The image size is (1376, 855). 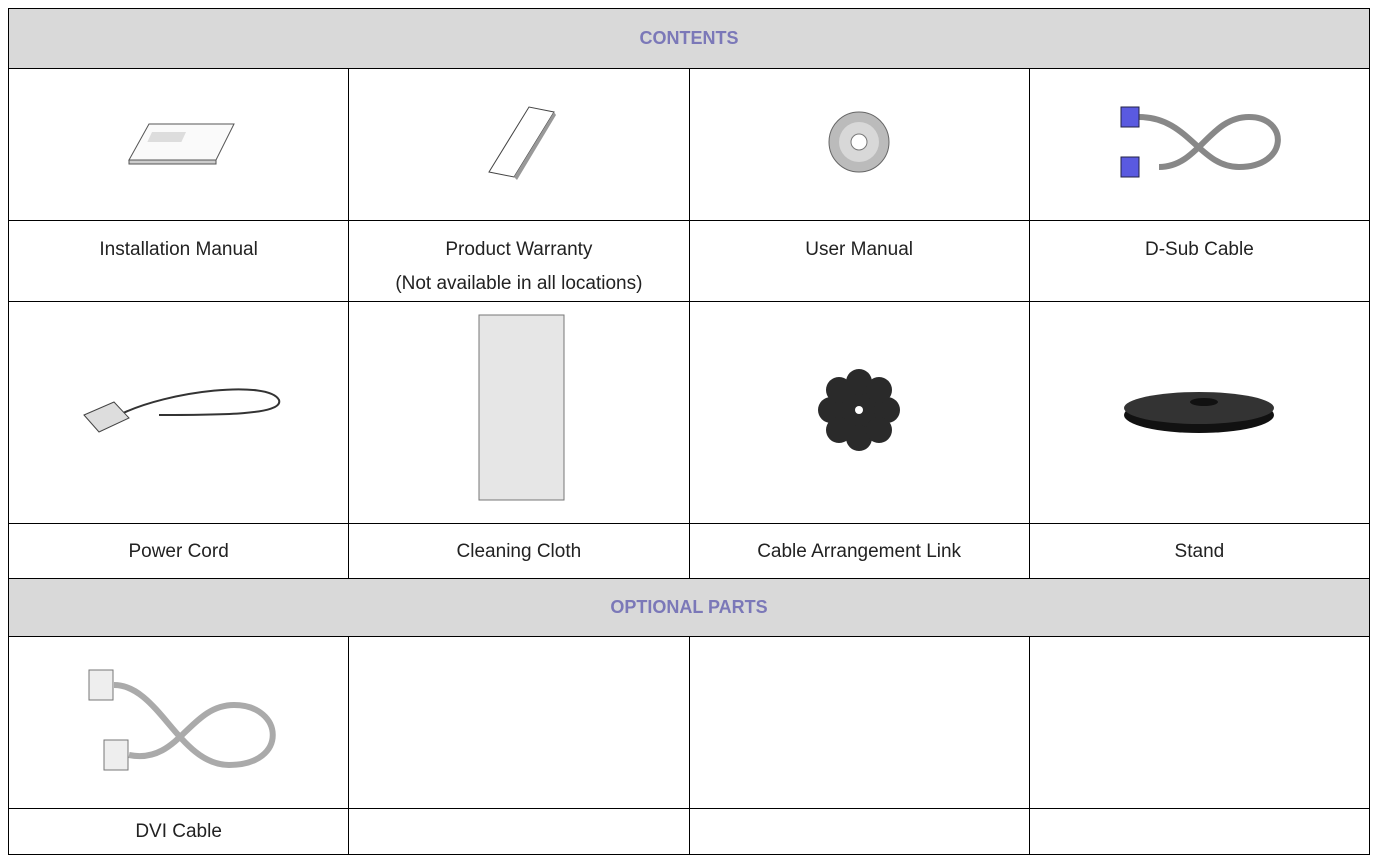 I want to click on cable-link-icon, so click(x=859, y=409).